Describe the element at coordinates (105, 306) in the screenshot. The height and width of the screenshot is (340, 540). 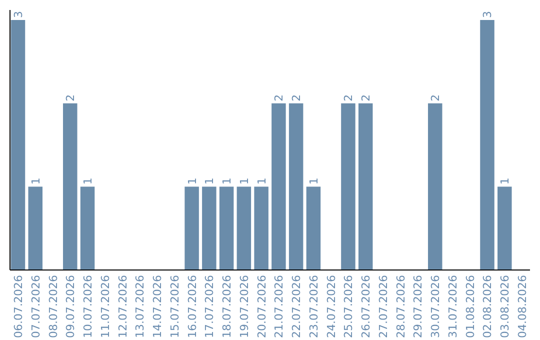
I see `x-tick-label: 11.07.2026` at that location.